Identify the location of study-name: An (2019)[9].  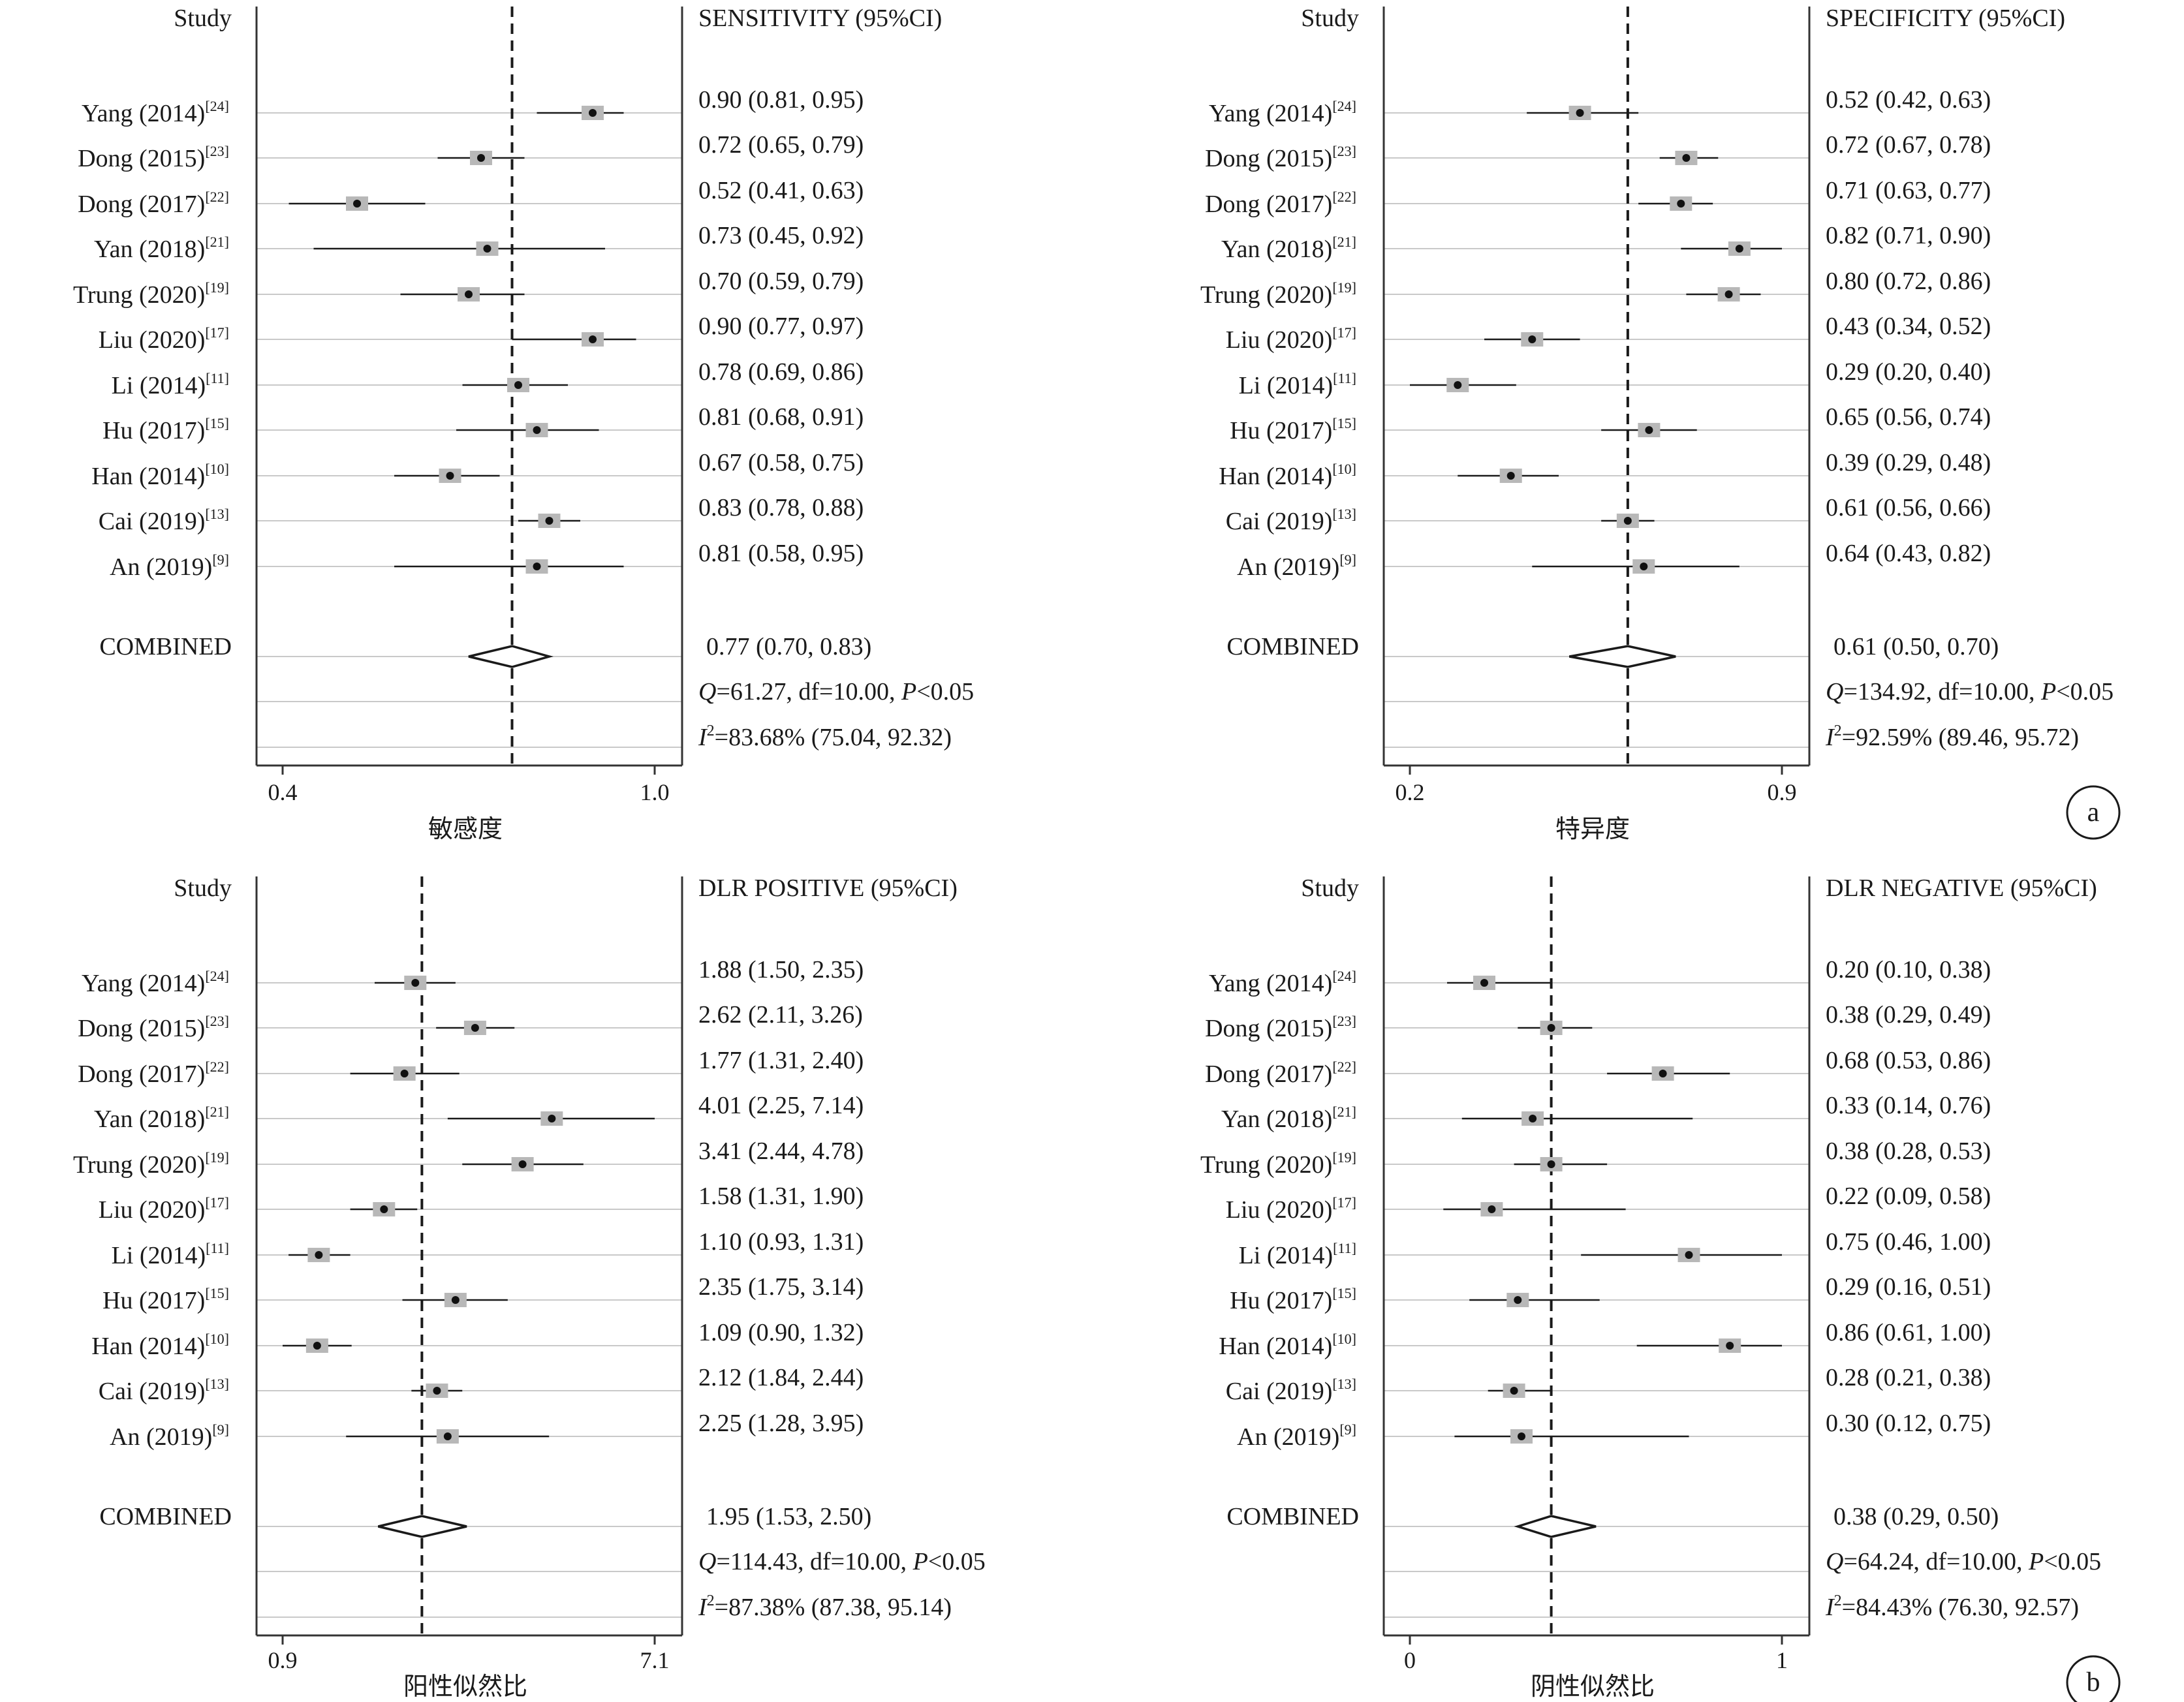
(1297, 1436).